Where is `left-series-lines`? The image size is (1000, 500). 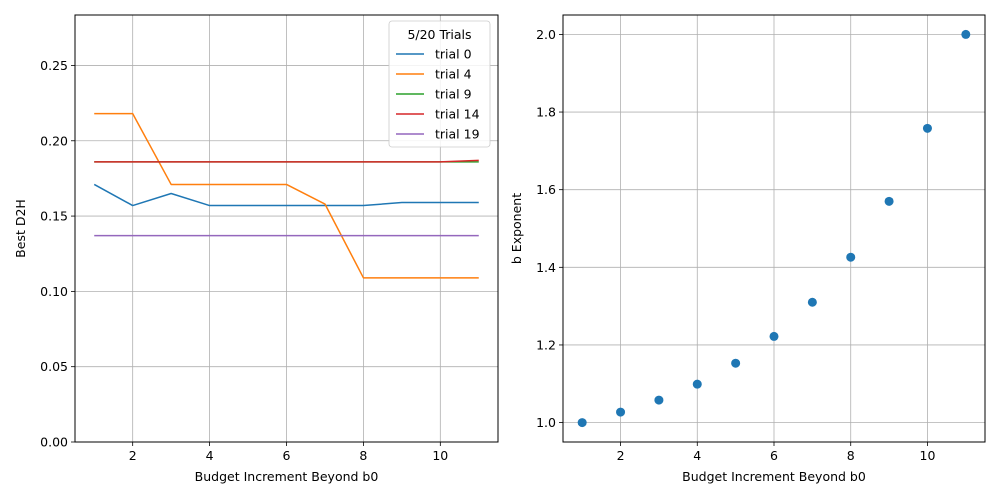
left-series-lines is located at coordinates (286, 195).